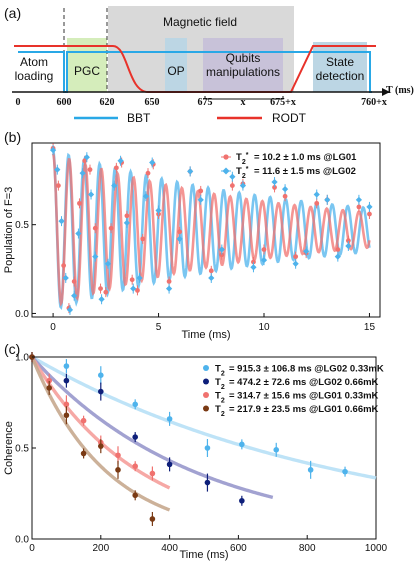 The image size is (416, 565). I want to click on xtick-label-c-4: 800, so click(307, 548).